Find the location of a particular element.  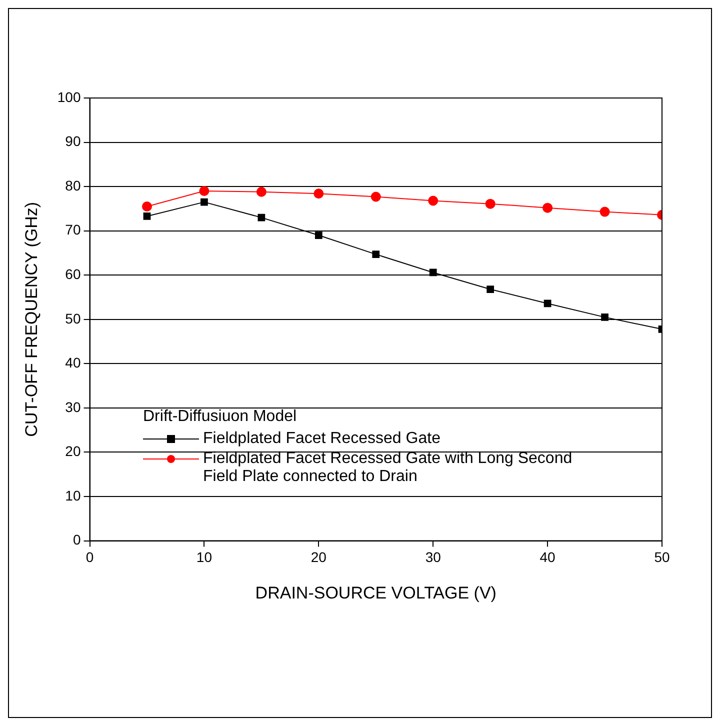

x-tick-label: 30 is located at coordinates (433, 557).